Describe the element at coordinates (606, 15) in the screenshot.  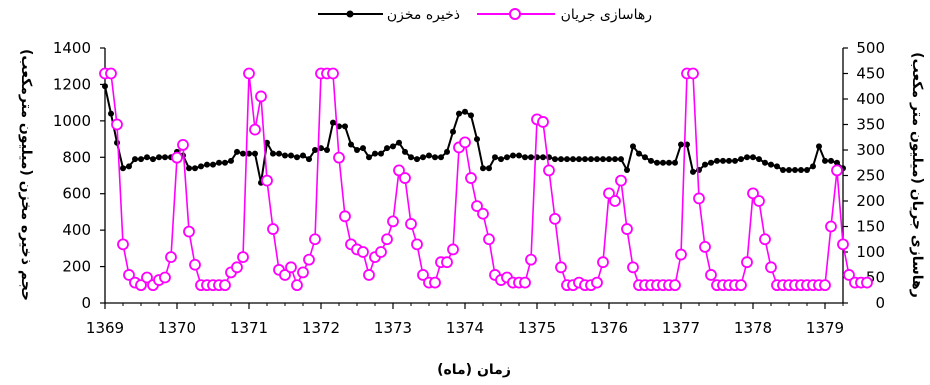
I see `legend-release-label: رهاسازی جریان` at that location.